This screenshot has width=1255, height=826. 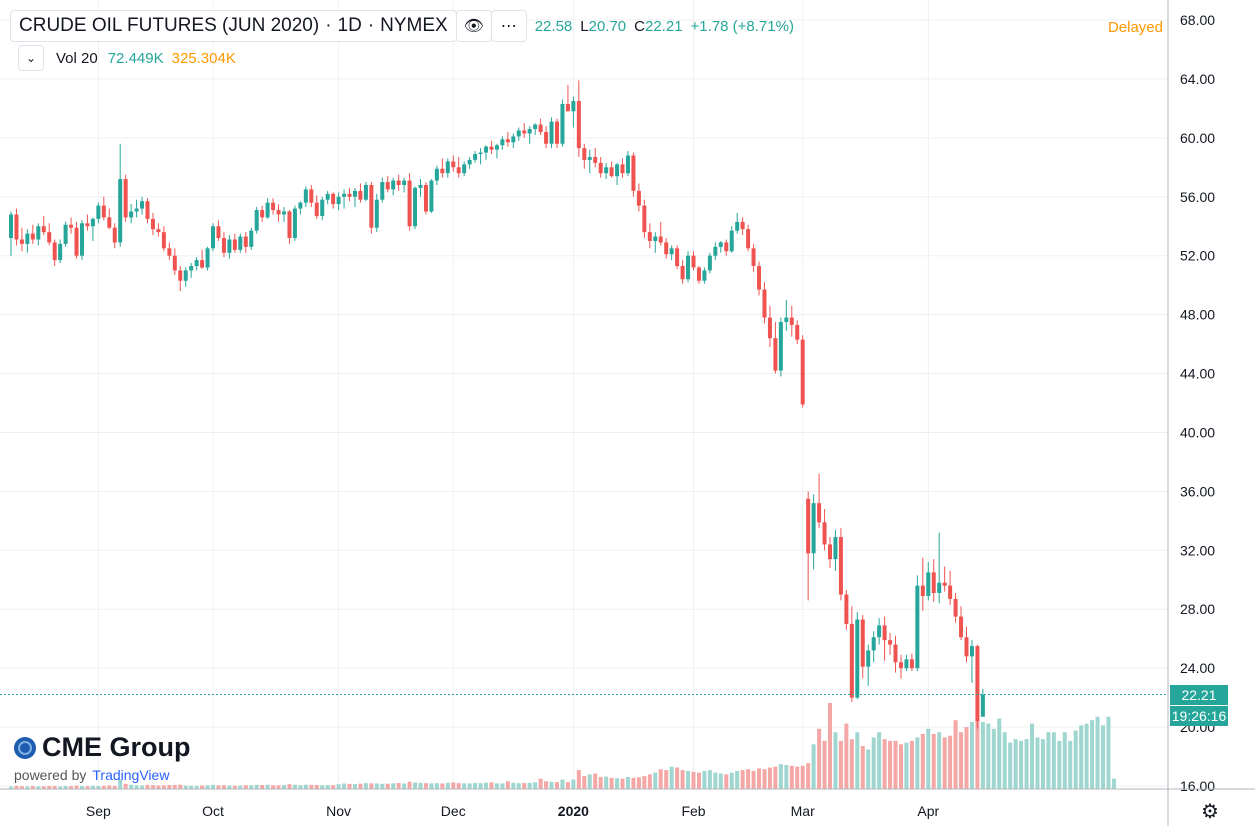 I want to click on volume-indicator-name: Vol 20, so click(x=77, y=58).